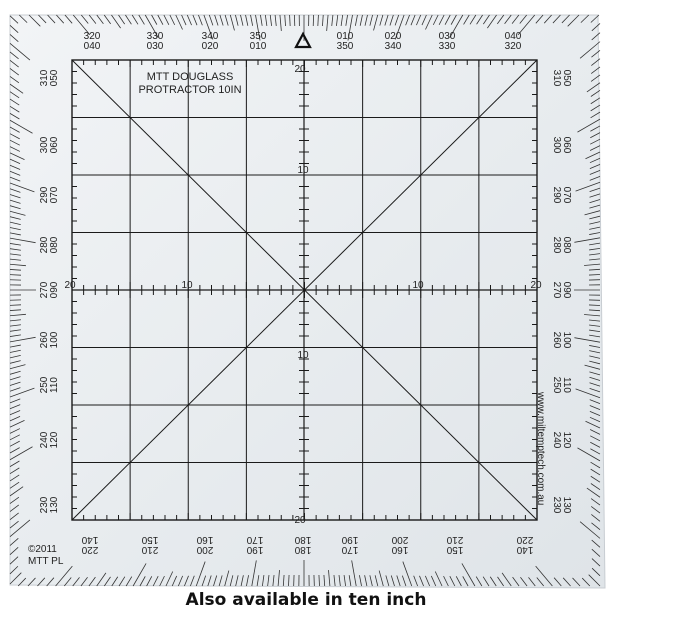 Image resolution: width=679 pixels, height=620 pixels. What do you see at coordinates (349, 539) in the screenshot?
I see `bearing-value: 190` at bounding box center [349, 539].